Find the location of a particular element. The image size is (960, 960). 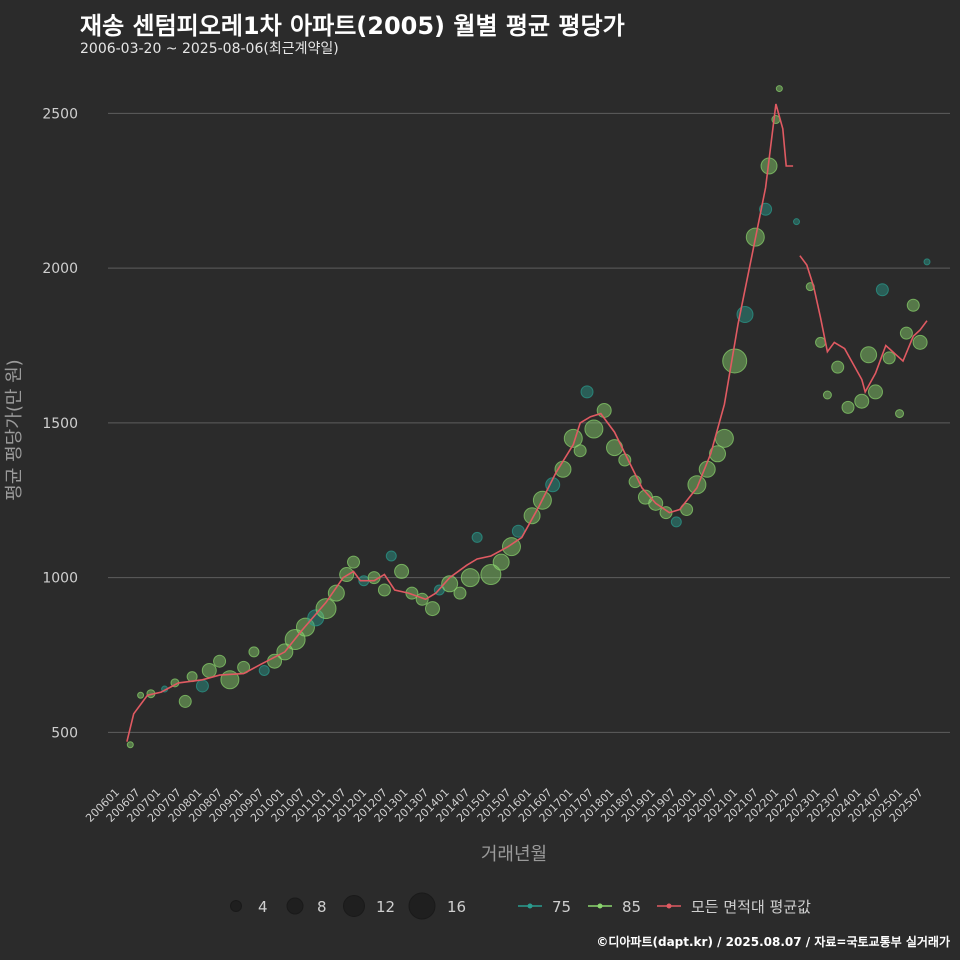

legend-series-label: 모든 면적대 평균값 is located at coordinates (751, 907).